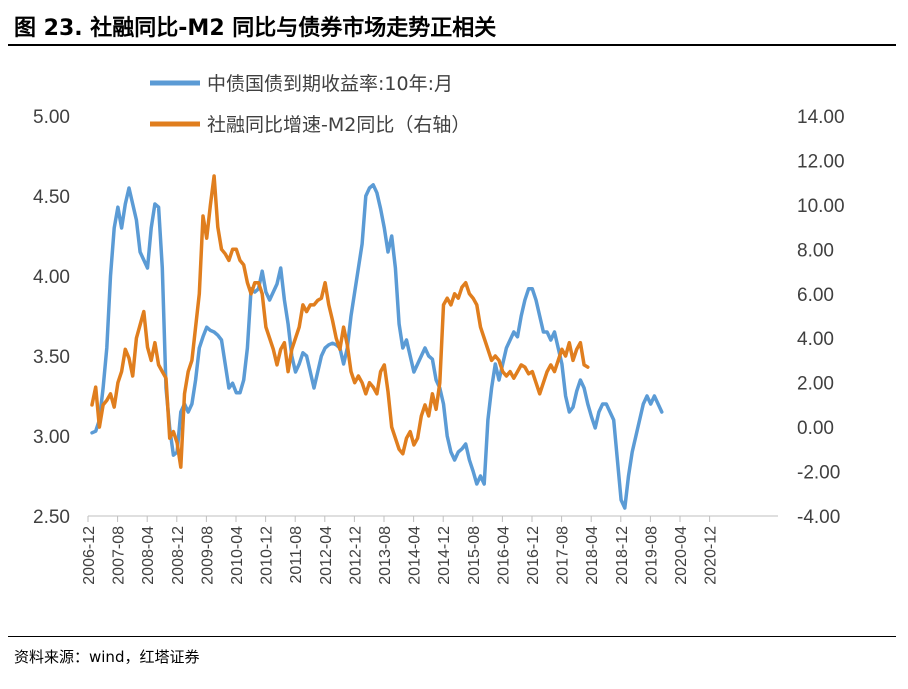  What do you see at coordinates (107, 657) in the screenshot?
I see `source-note: 资料来源：wind，红塔证券` at bounding box center [107, 657].